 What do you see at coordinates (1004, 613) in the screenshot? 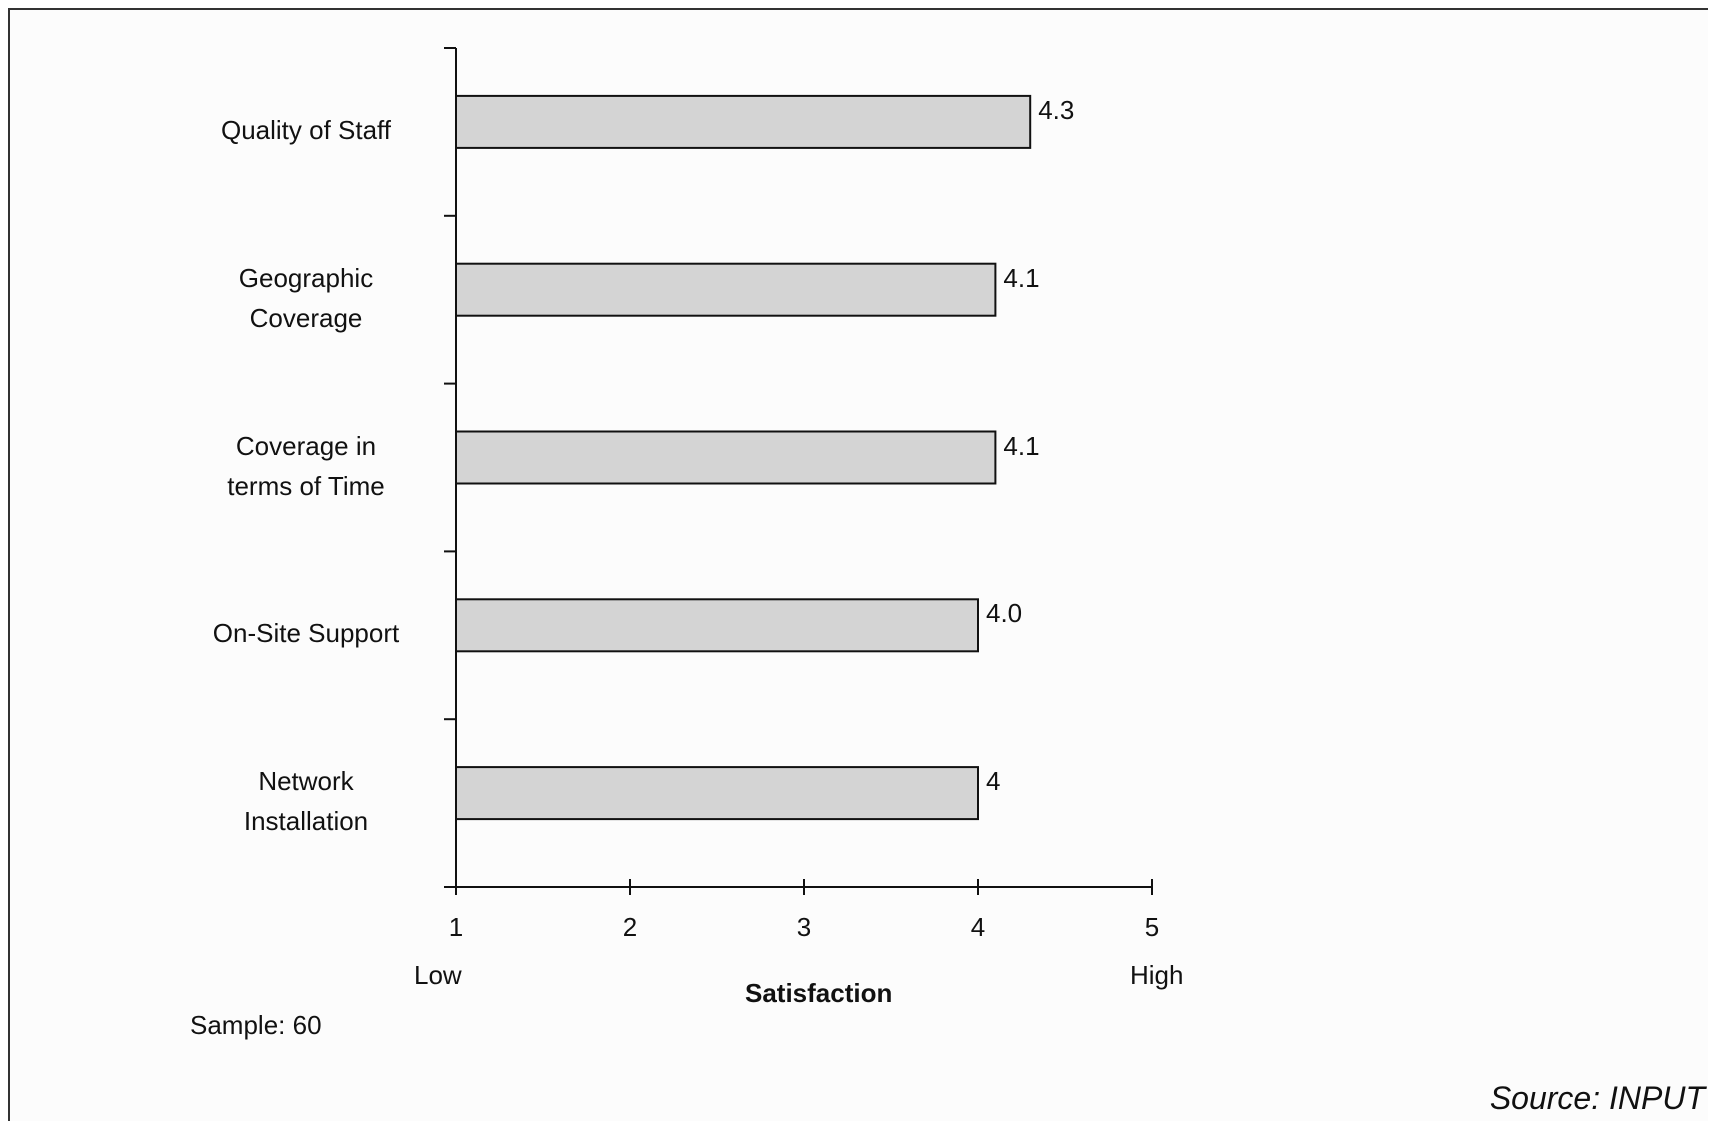
I see `data-label: 4.0` at bounding box center [1004, 613].